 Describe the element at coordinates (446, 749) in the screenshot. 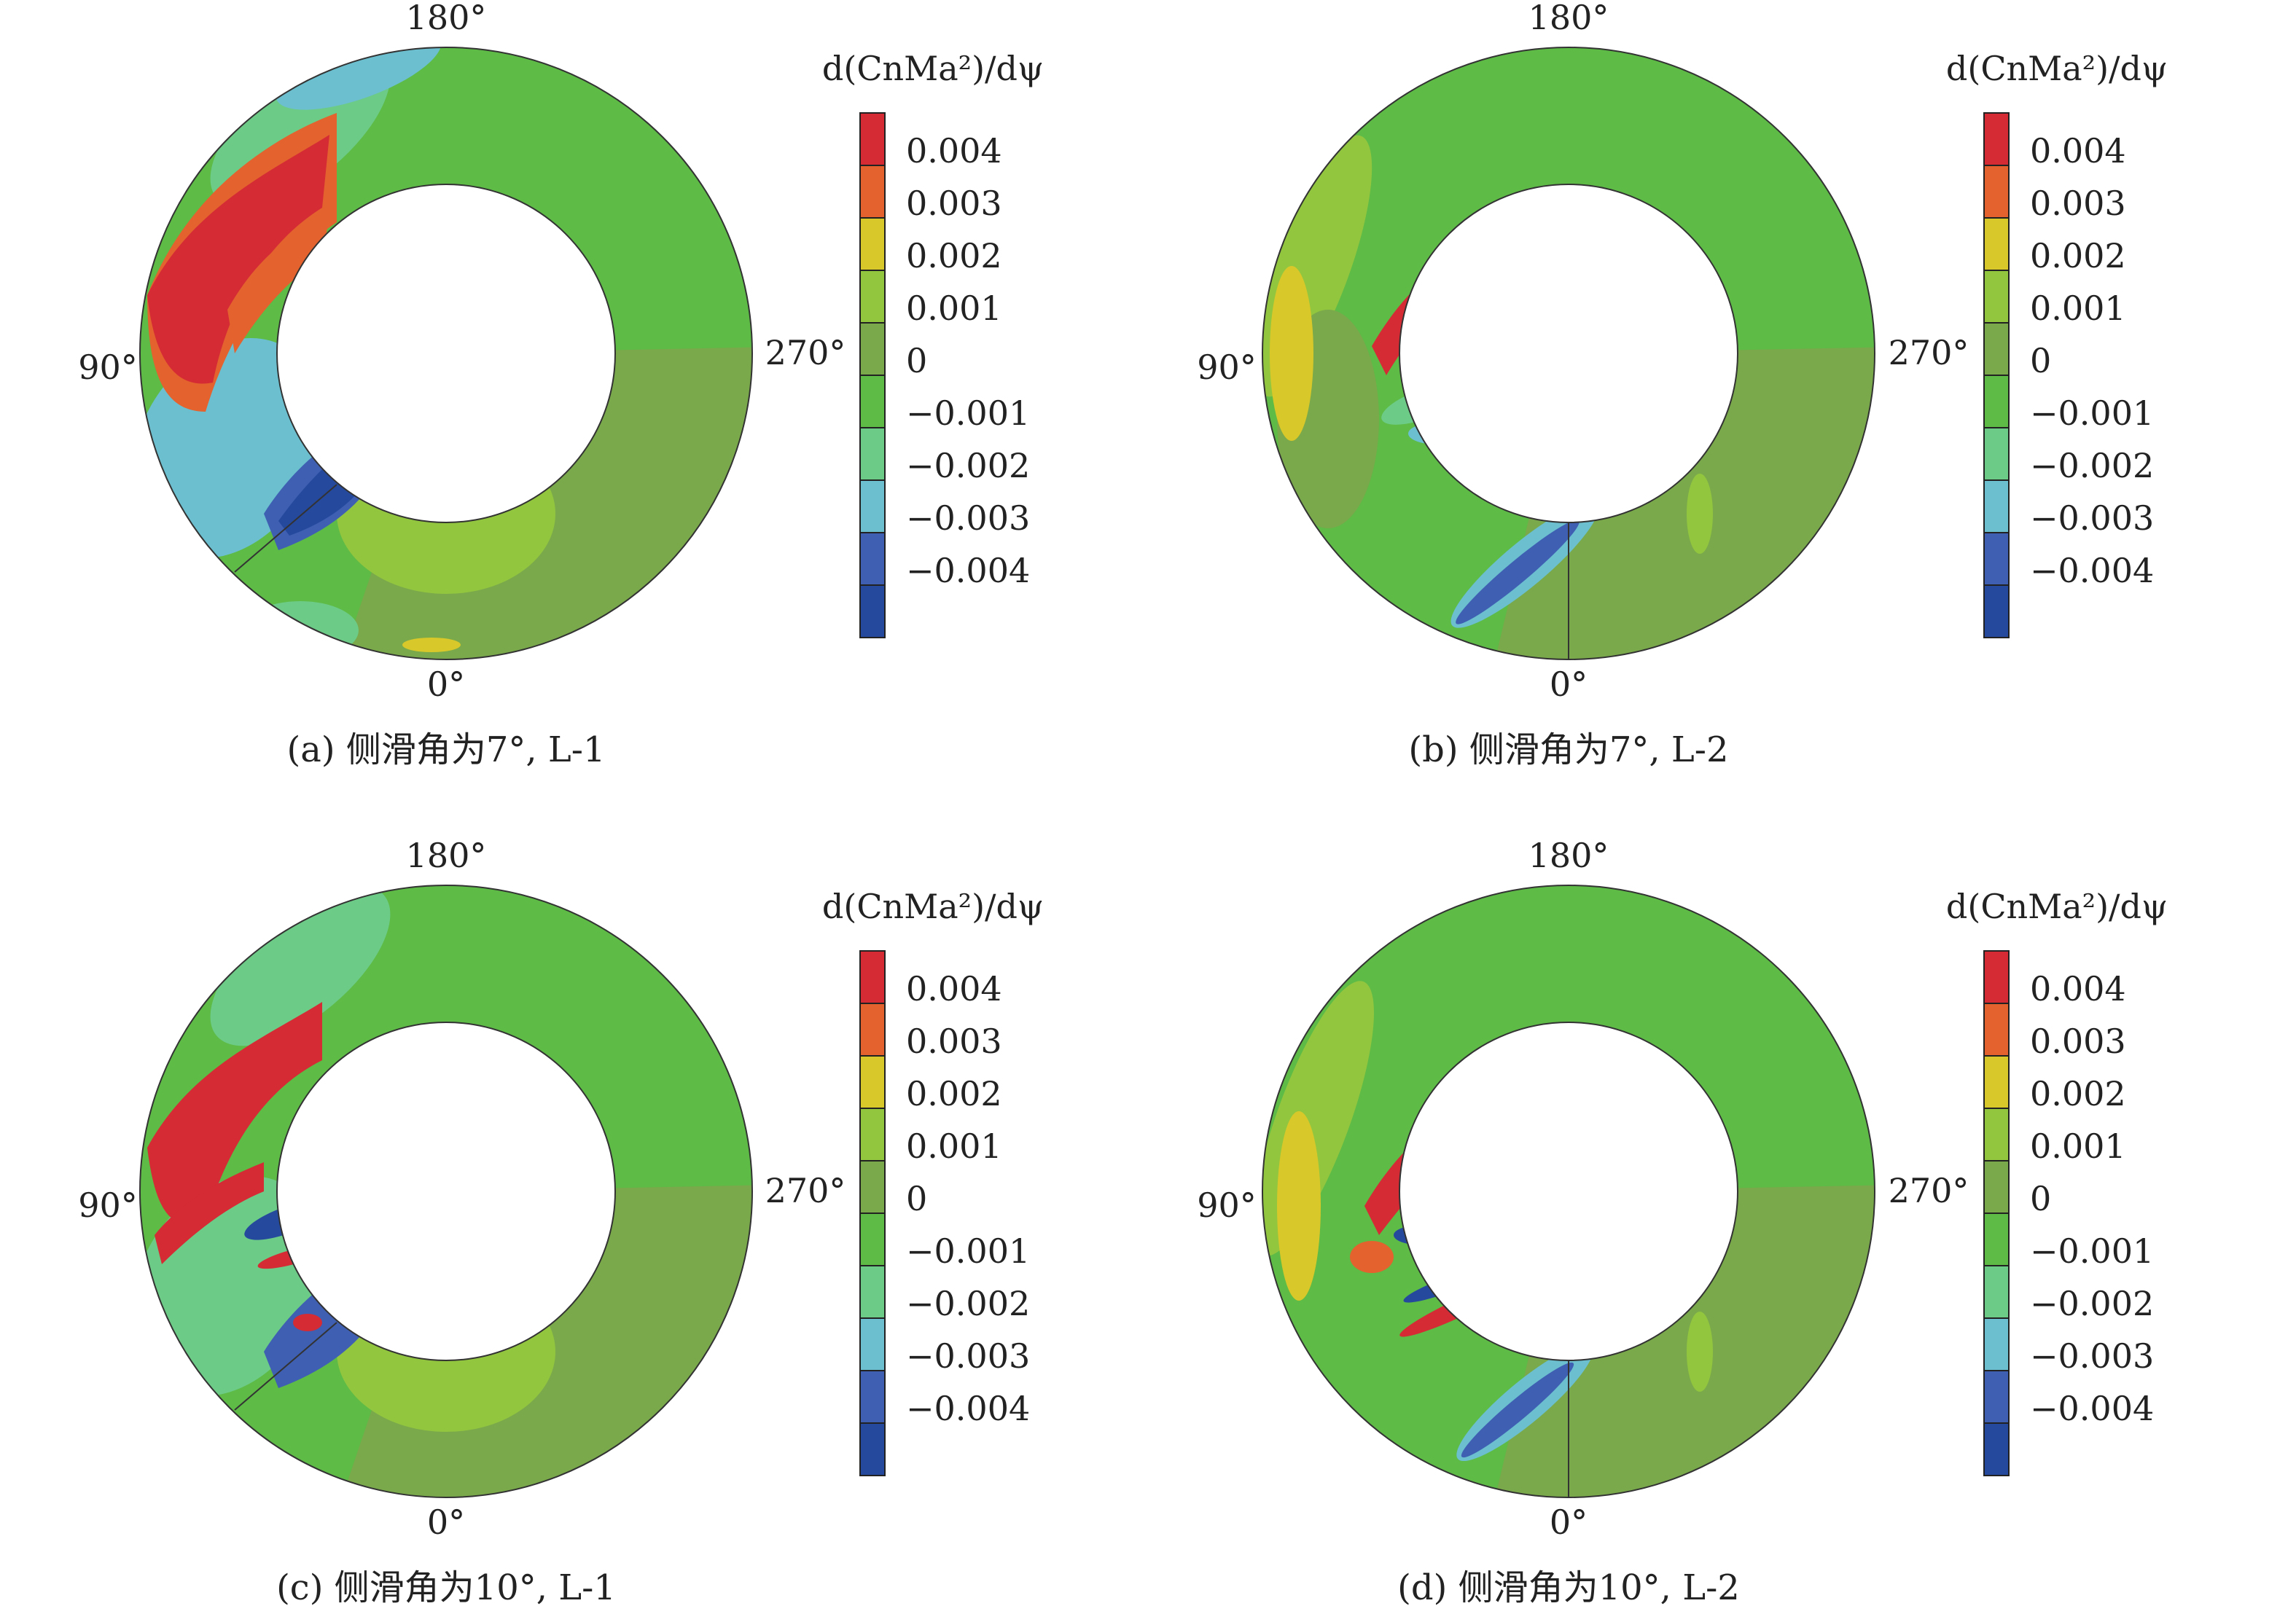

I see `caption-a: (a) 侧滑角为7°, L-1` at that location.